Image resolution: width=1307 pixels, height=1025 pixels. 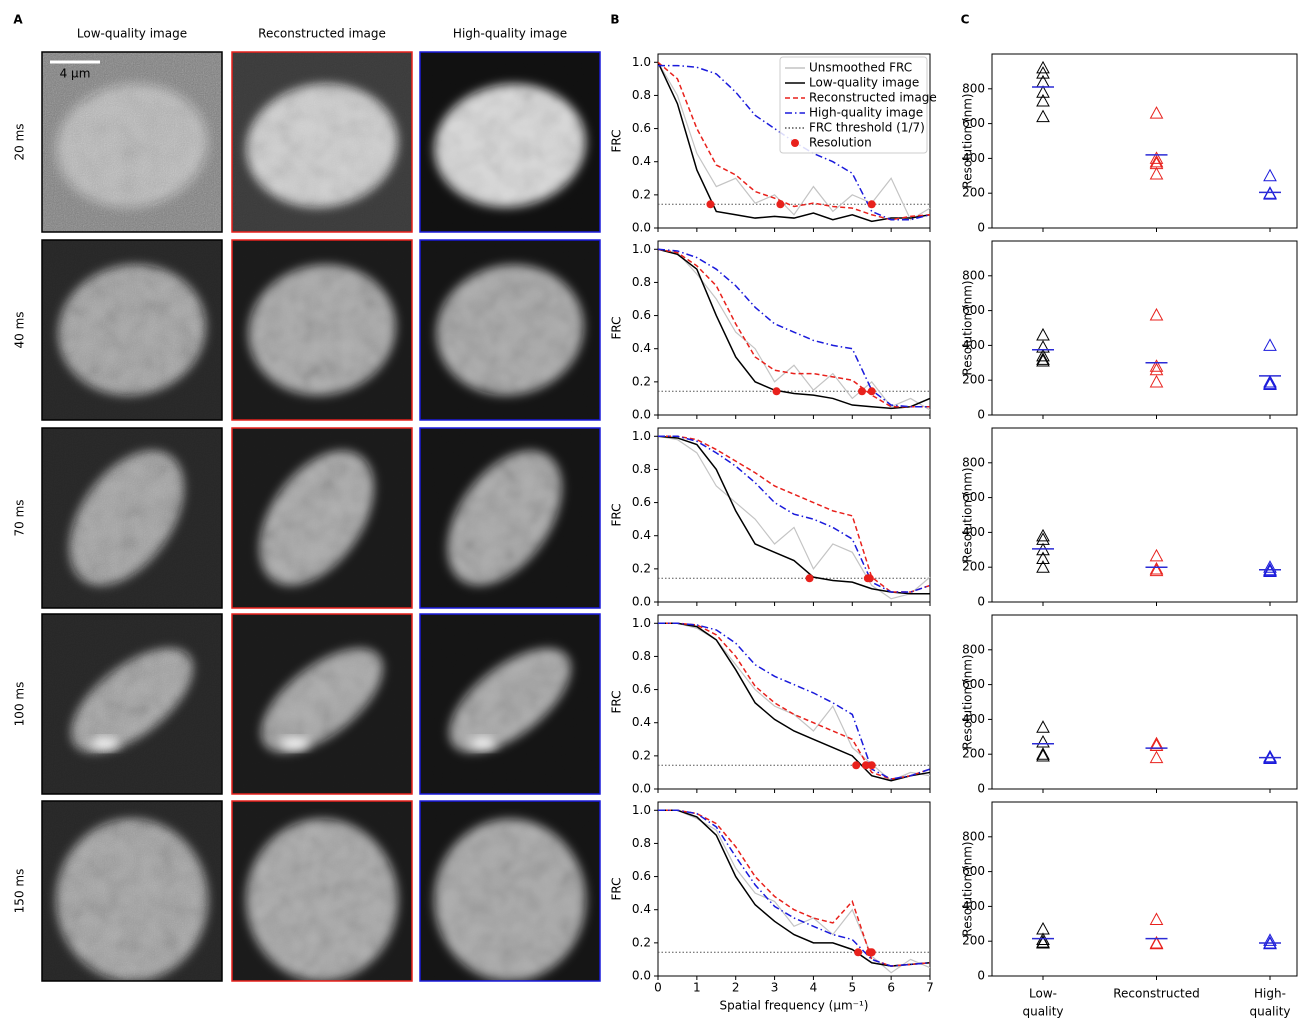 What do you see at coordinates (510, 34) in the screenshot?
I see `column-title: High-quality image` at bounding box center [510, 34].